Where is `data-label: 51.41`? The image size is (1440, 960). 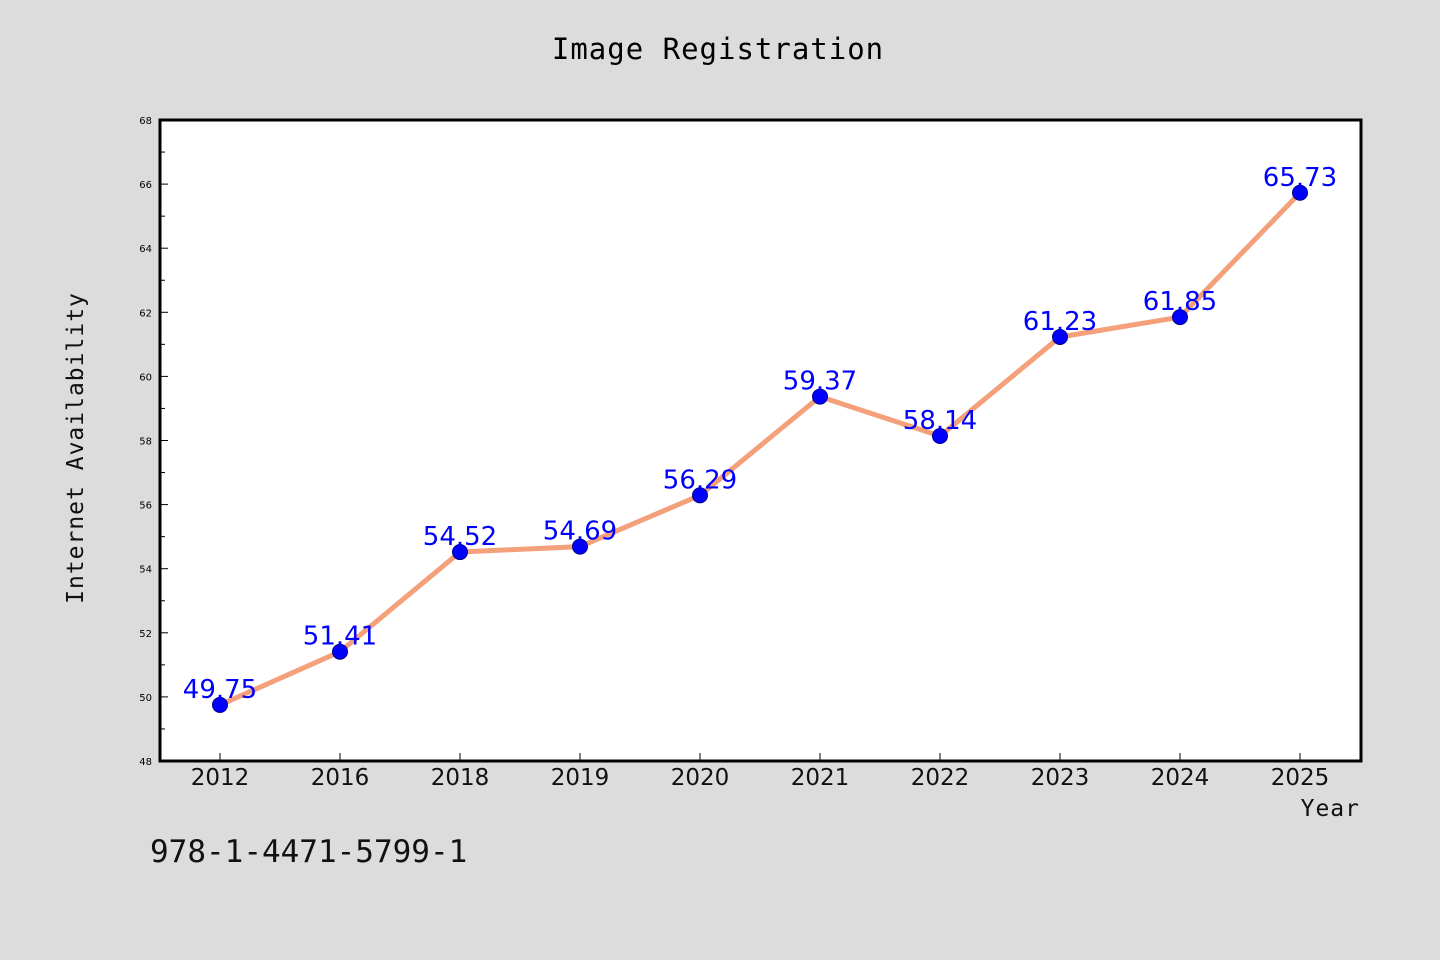 data-label: 51.41 is located at coordinates (340, 637).